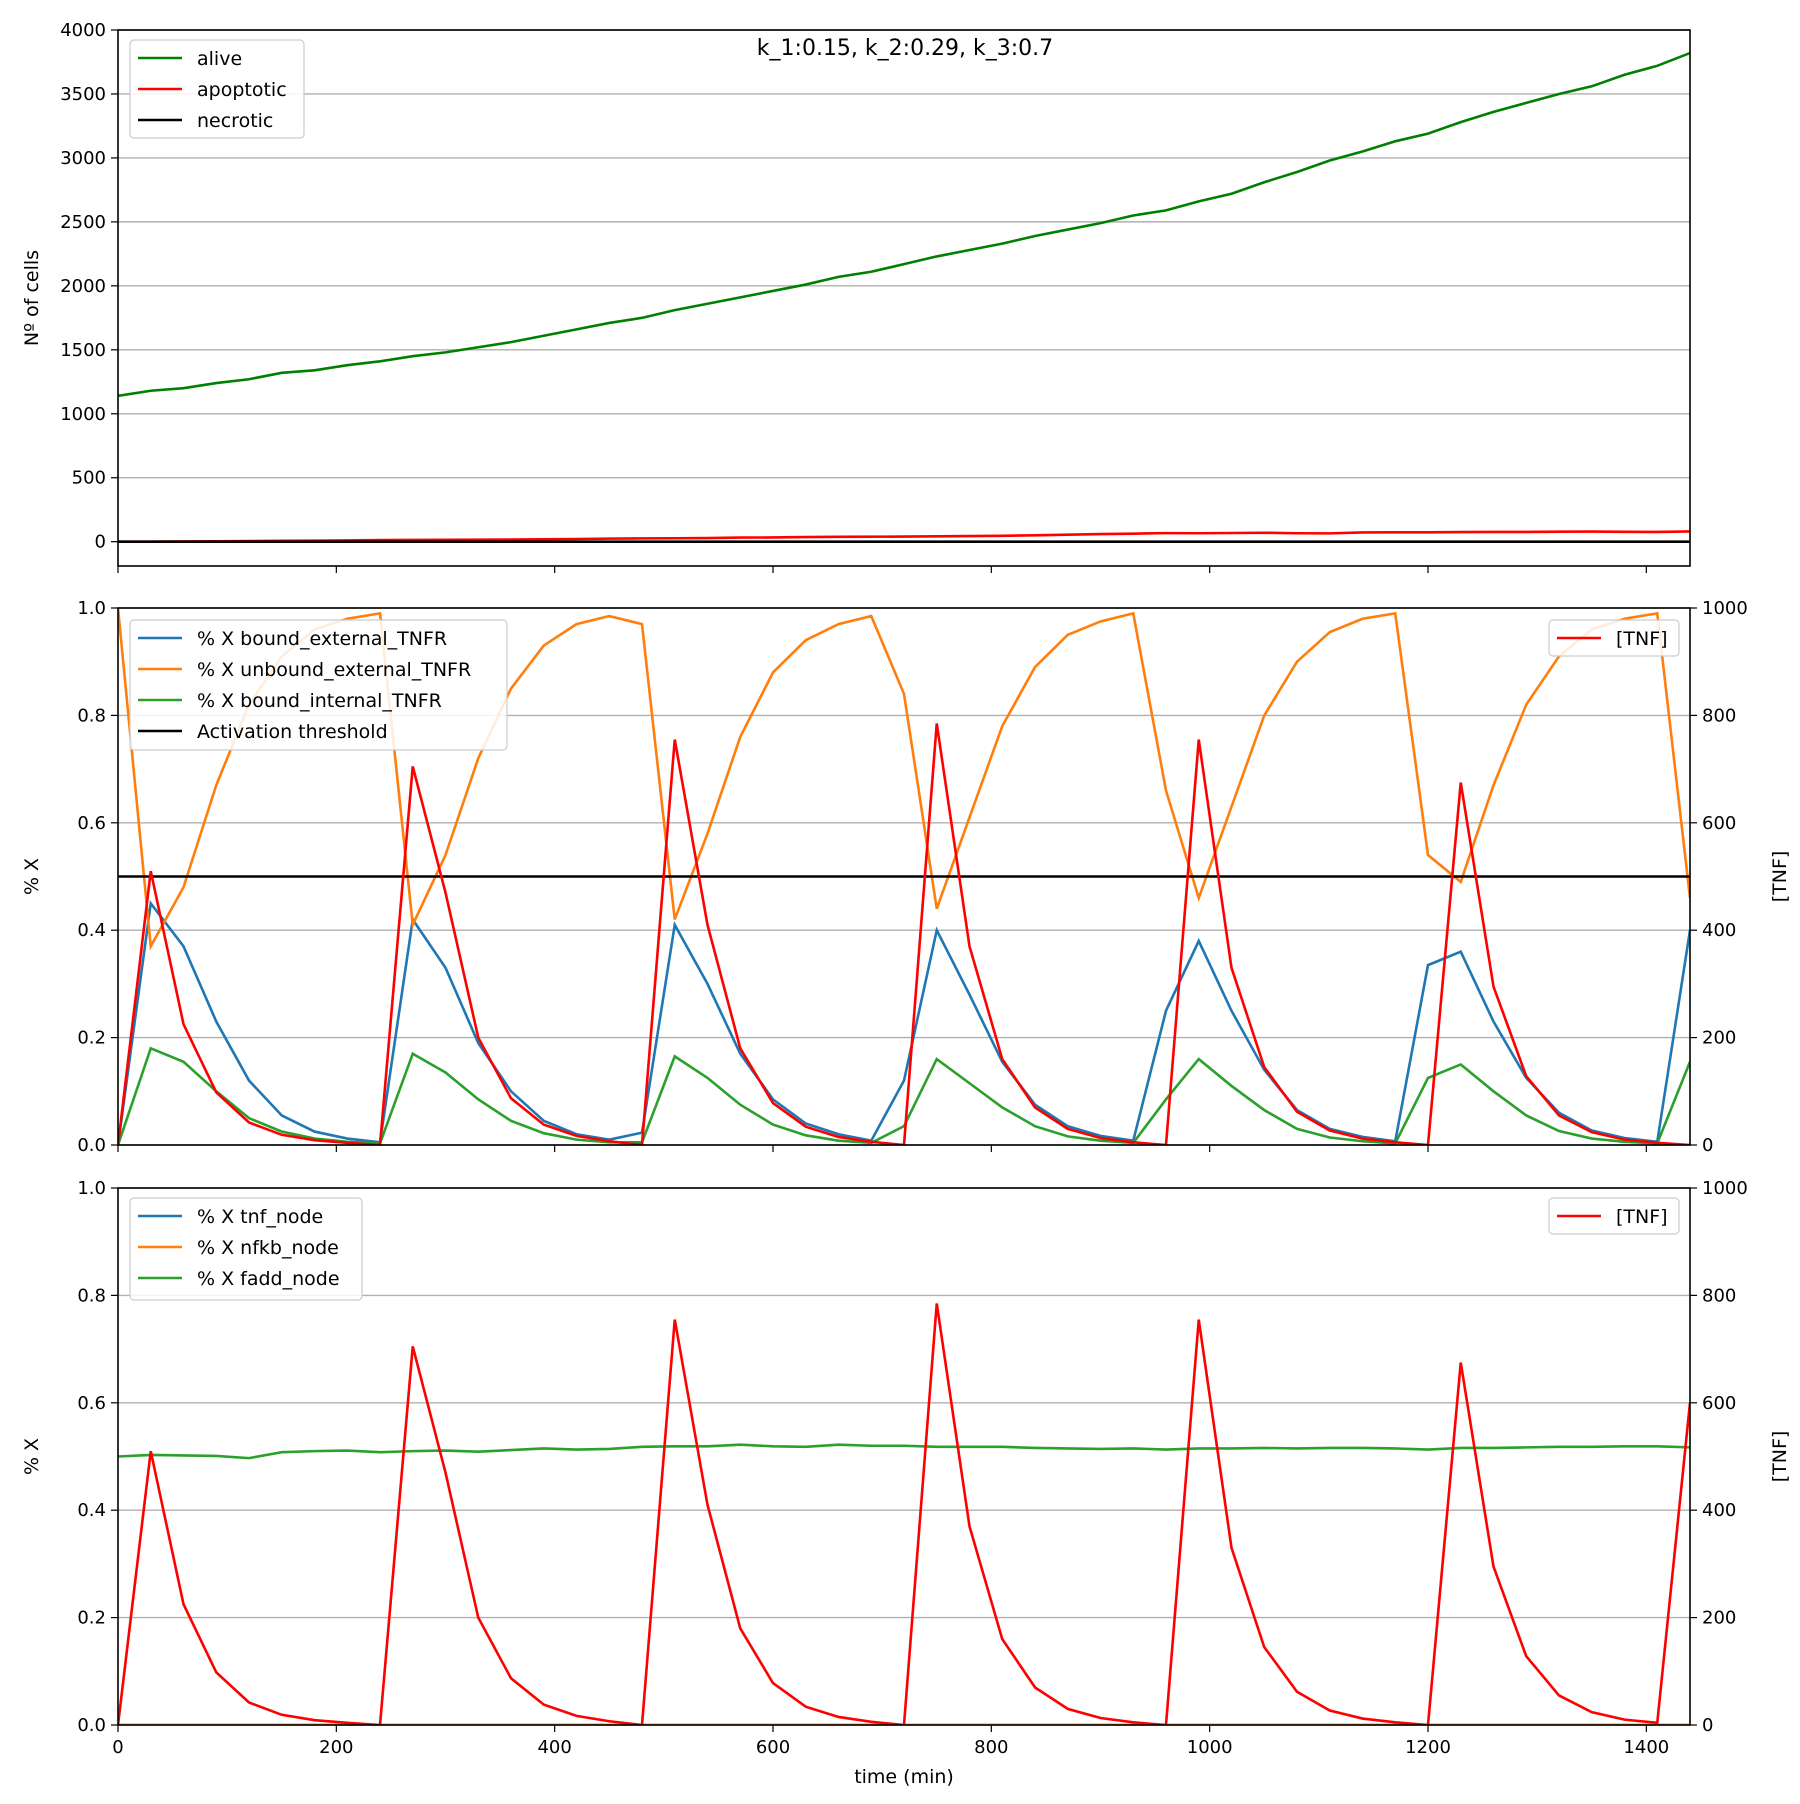 The width and height of the screenshot is (1800, 1804). I want to click on x-tick-label: 600, so click(773, 1747).